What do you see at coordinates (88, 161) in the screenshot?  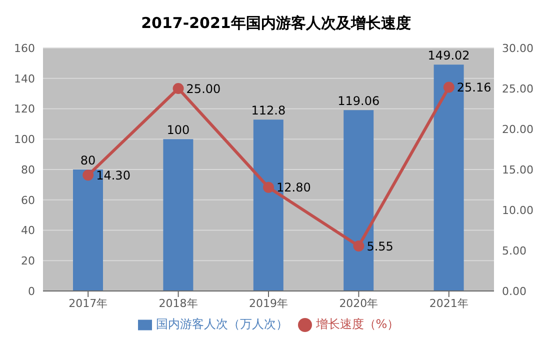 I see `data-label: 80` at bounding box center [88, 161].